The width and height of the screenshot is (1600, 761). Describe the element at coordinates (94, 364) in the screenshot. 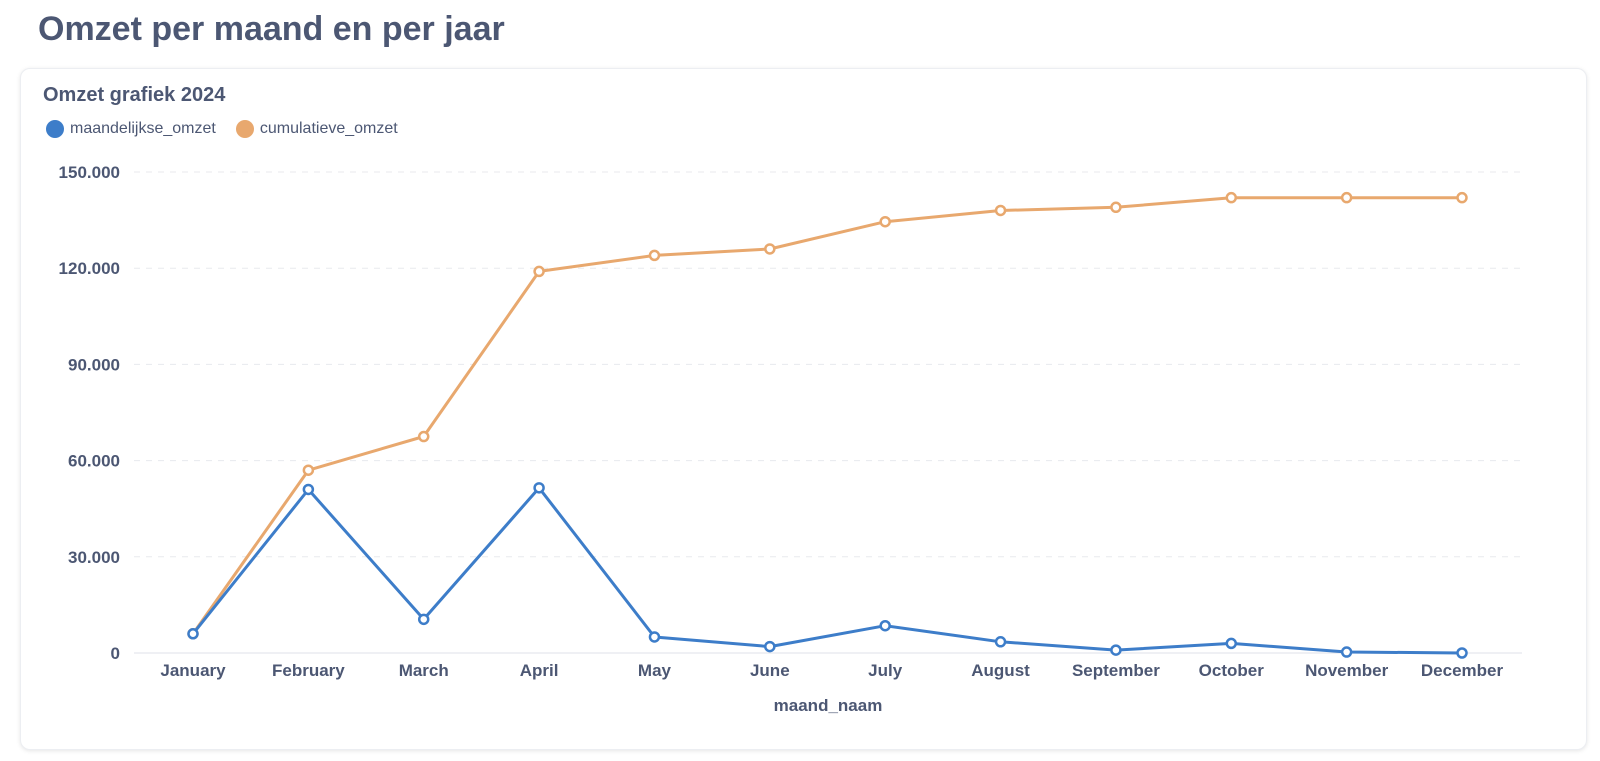

I see `y-tick-label: 90.000` at that location.